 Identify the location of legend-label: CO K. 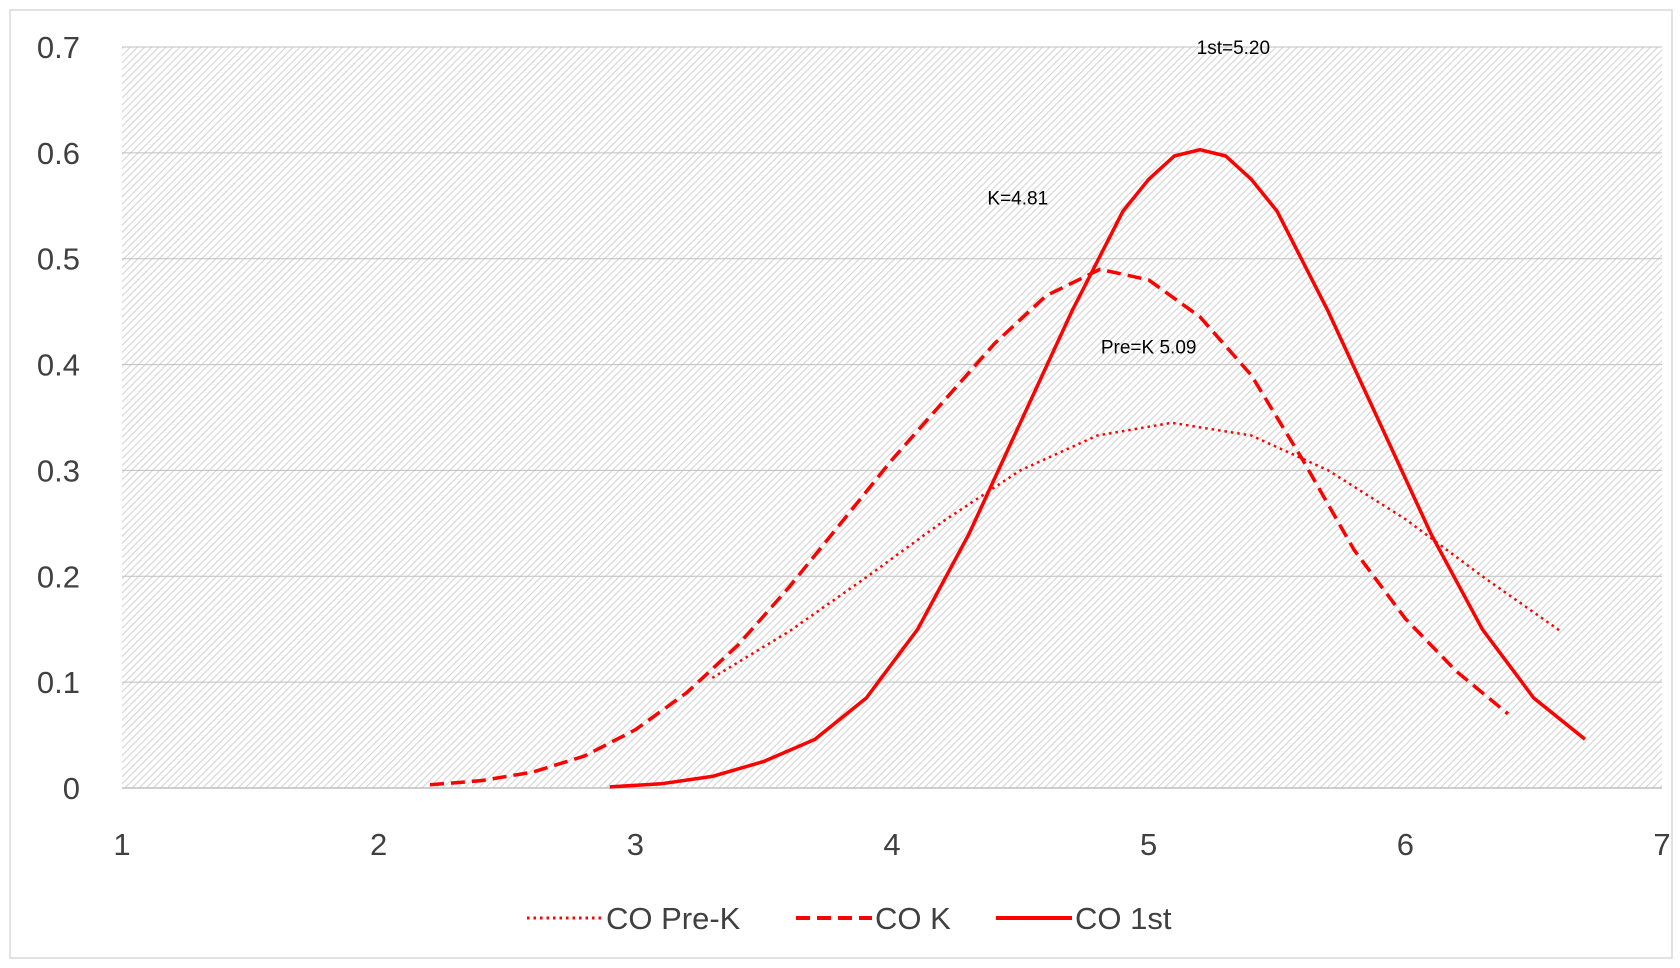
(913, 918).